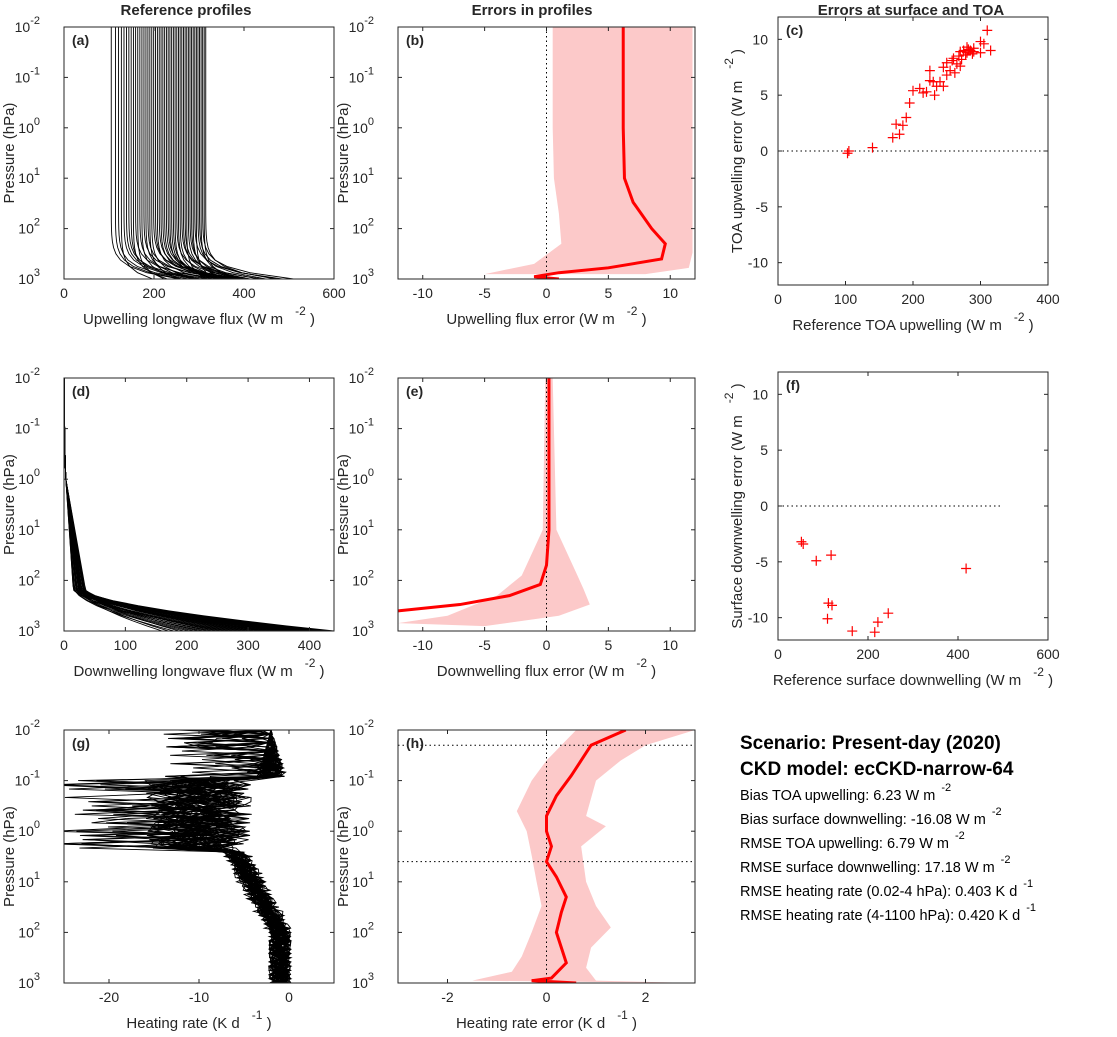 The width and height of the screenshot is (1117, 1037). What do you see at coordinates (925, 843) in the screenshot?
I see `stat-rmse-toa: RMSE TOA upwelling: 6.79 W m -2` at bounding box center [925, 843].